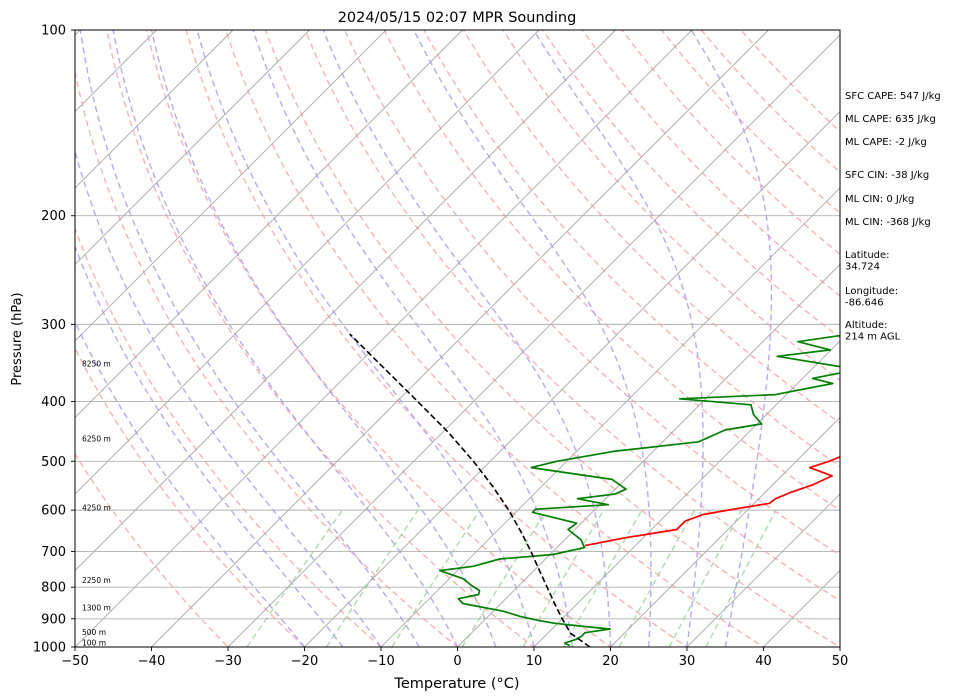 This screenshot has width=961, height=700. What do you see at coordinates (731, 338) in the screenshot?
I see `moist-adiabat-line` at bounding box center [731, 338].